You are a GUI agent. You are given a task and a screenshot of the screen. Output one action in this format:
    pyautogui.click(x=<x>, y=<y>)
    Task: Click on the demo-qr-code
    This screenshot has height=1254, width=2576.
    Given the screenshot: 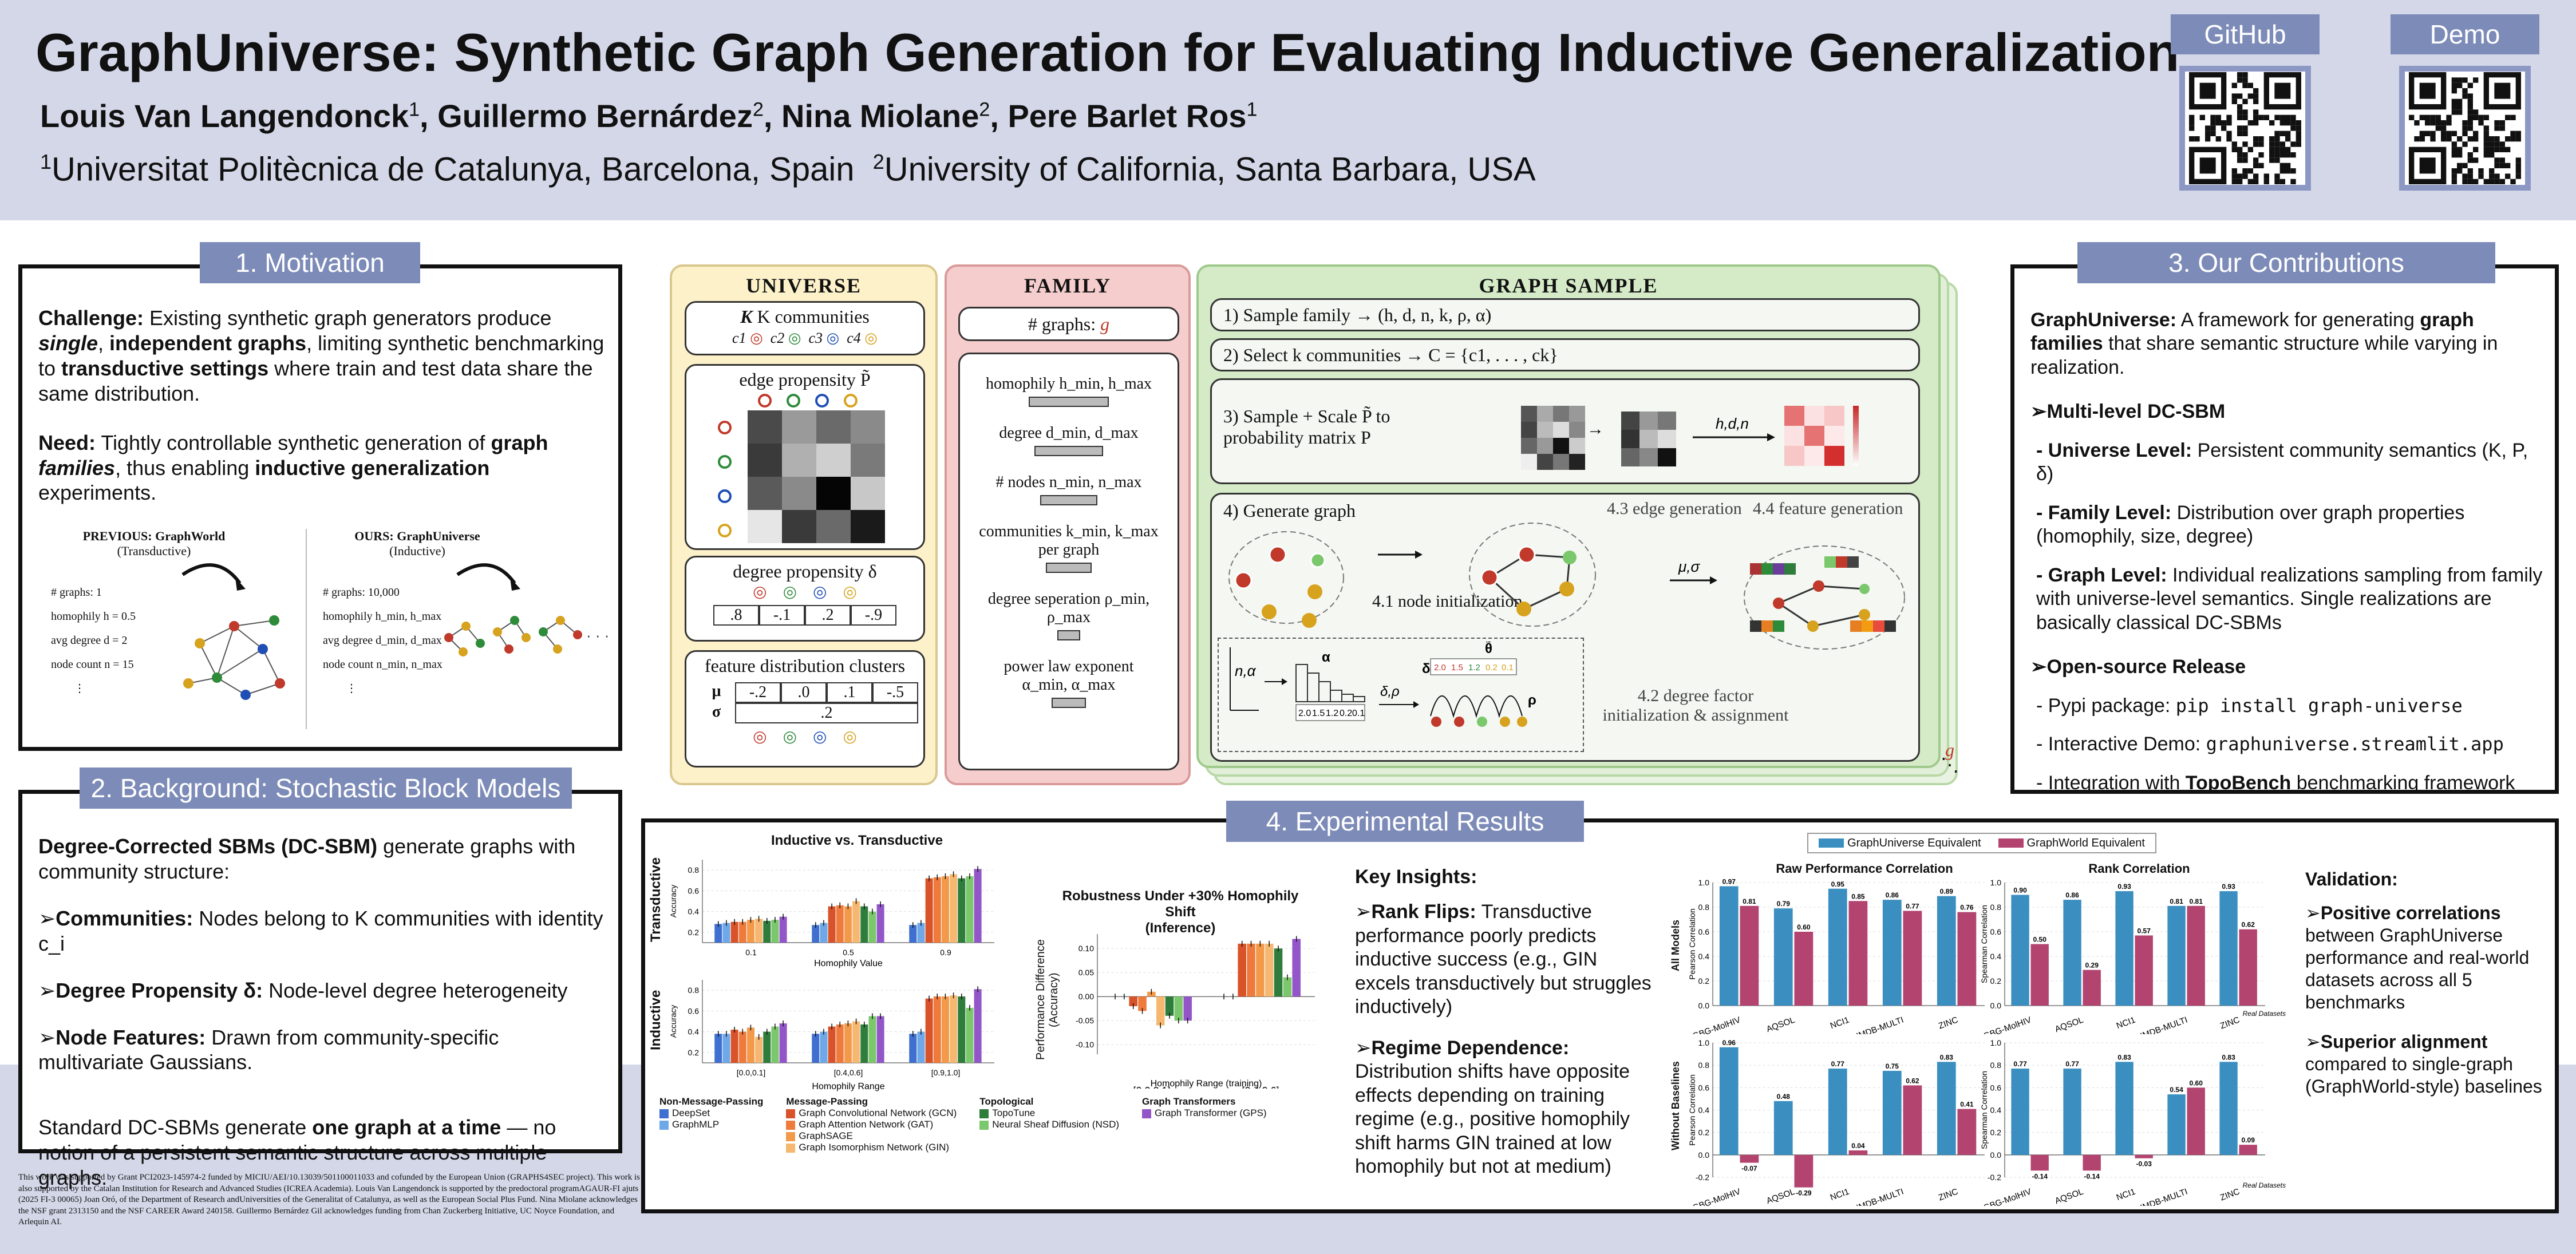 What is the action you would take?
    pyautogui.click(x=2465, y=128)
    